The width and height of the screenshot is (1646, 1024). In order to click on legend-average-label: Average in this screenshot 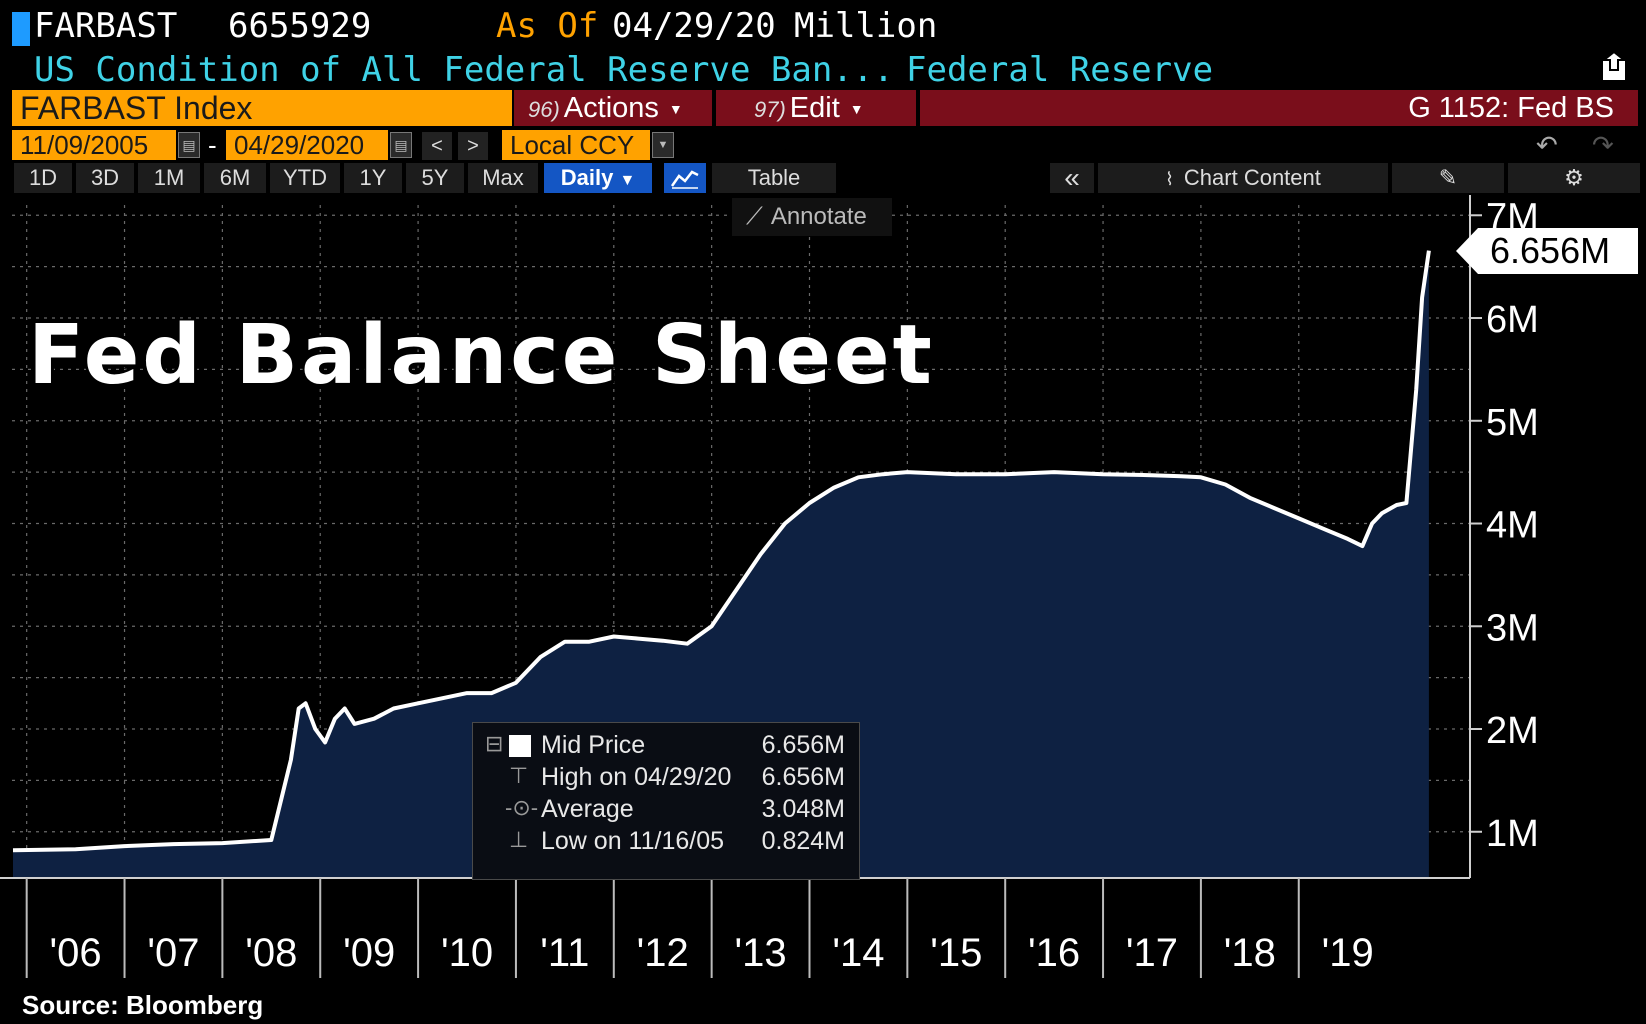, I will do `click(587, 809)`.